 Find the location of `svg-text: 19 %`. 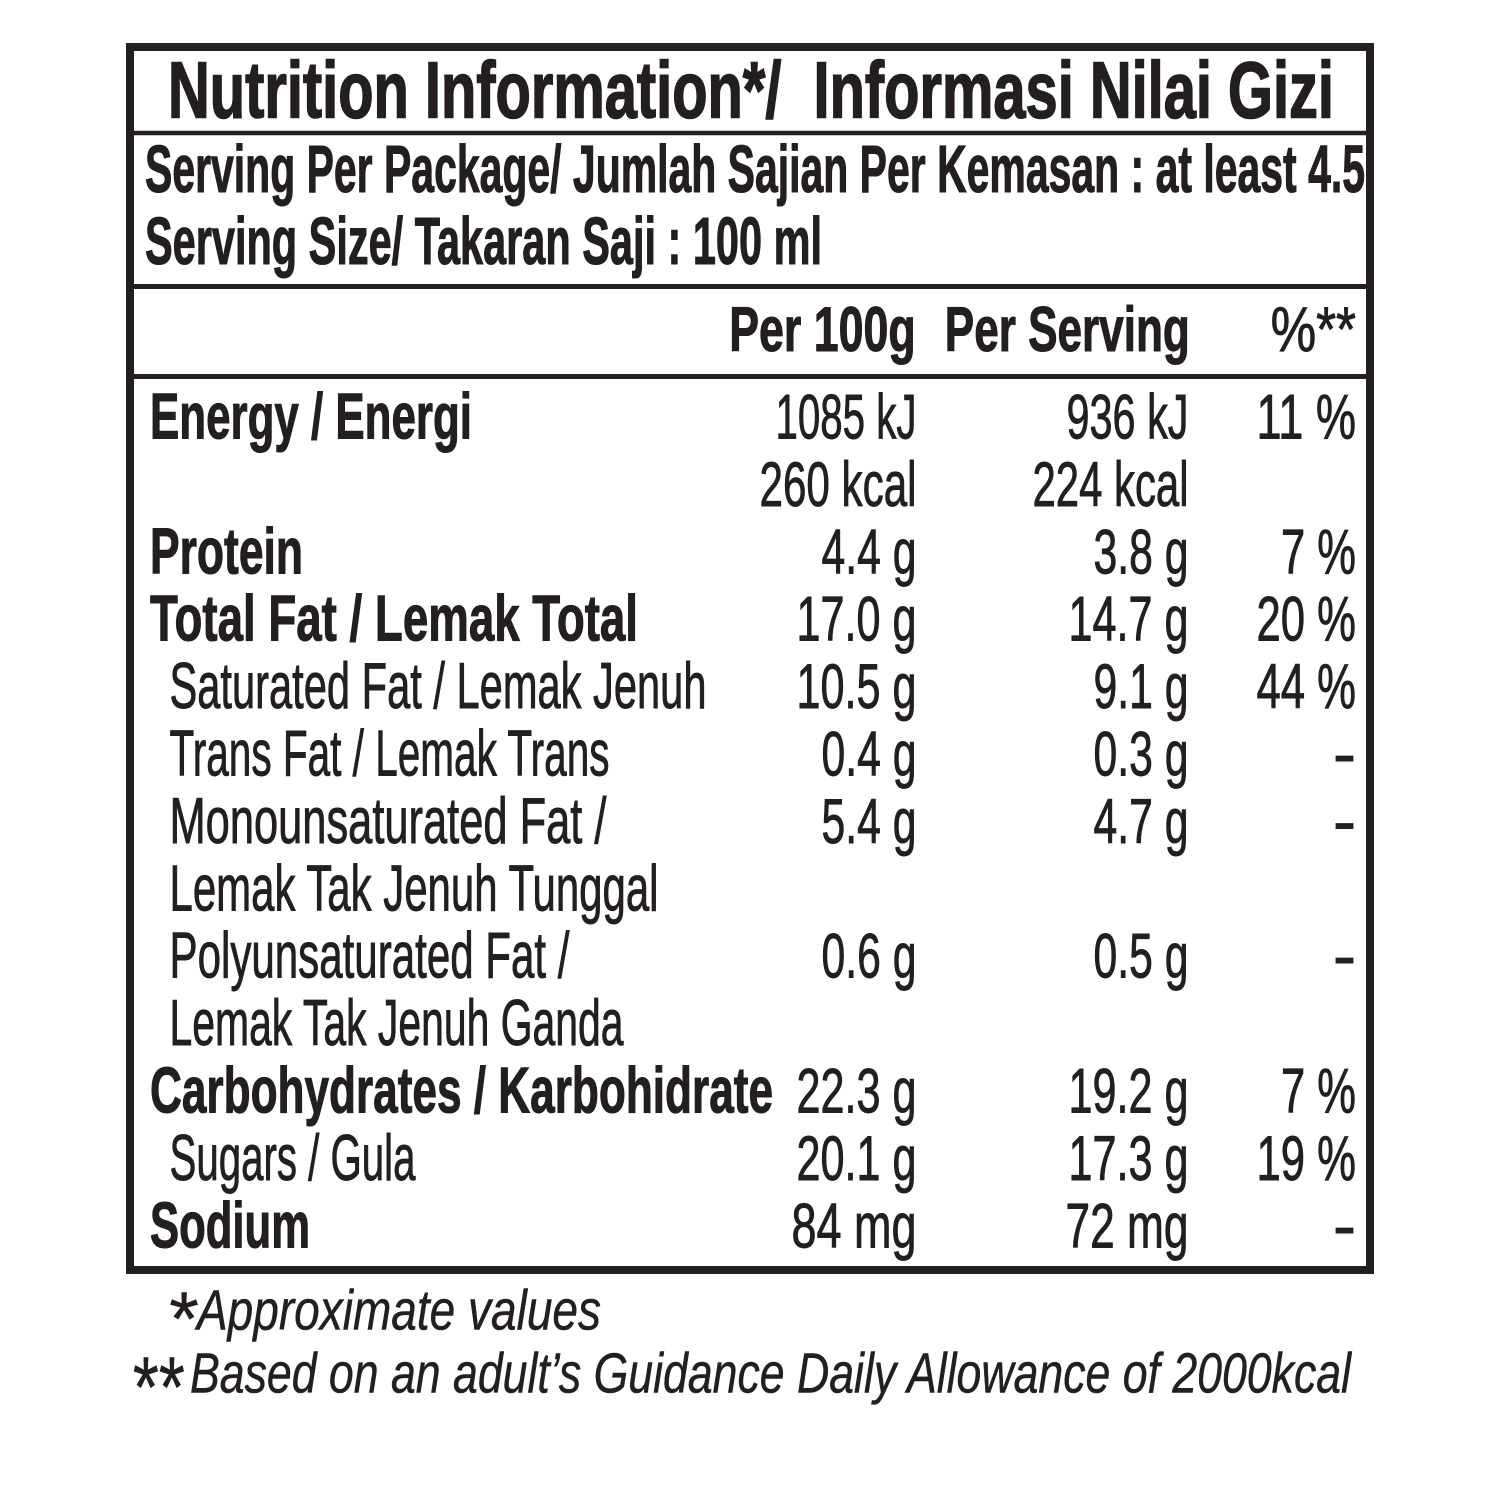

svg-text: 19 % is located at coordinates (1307, 1159).